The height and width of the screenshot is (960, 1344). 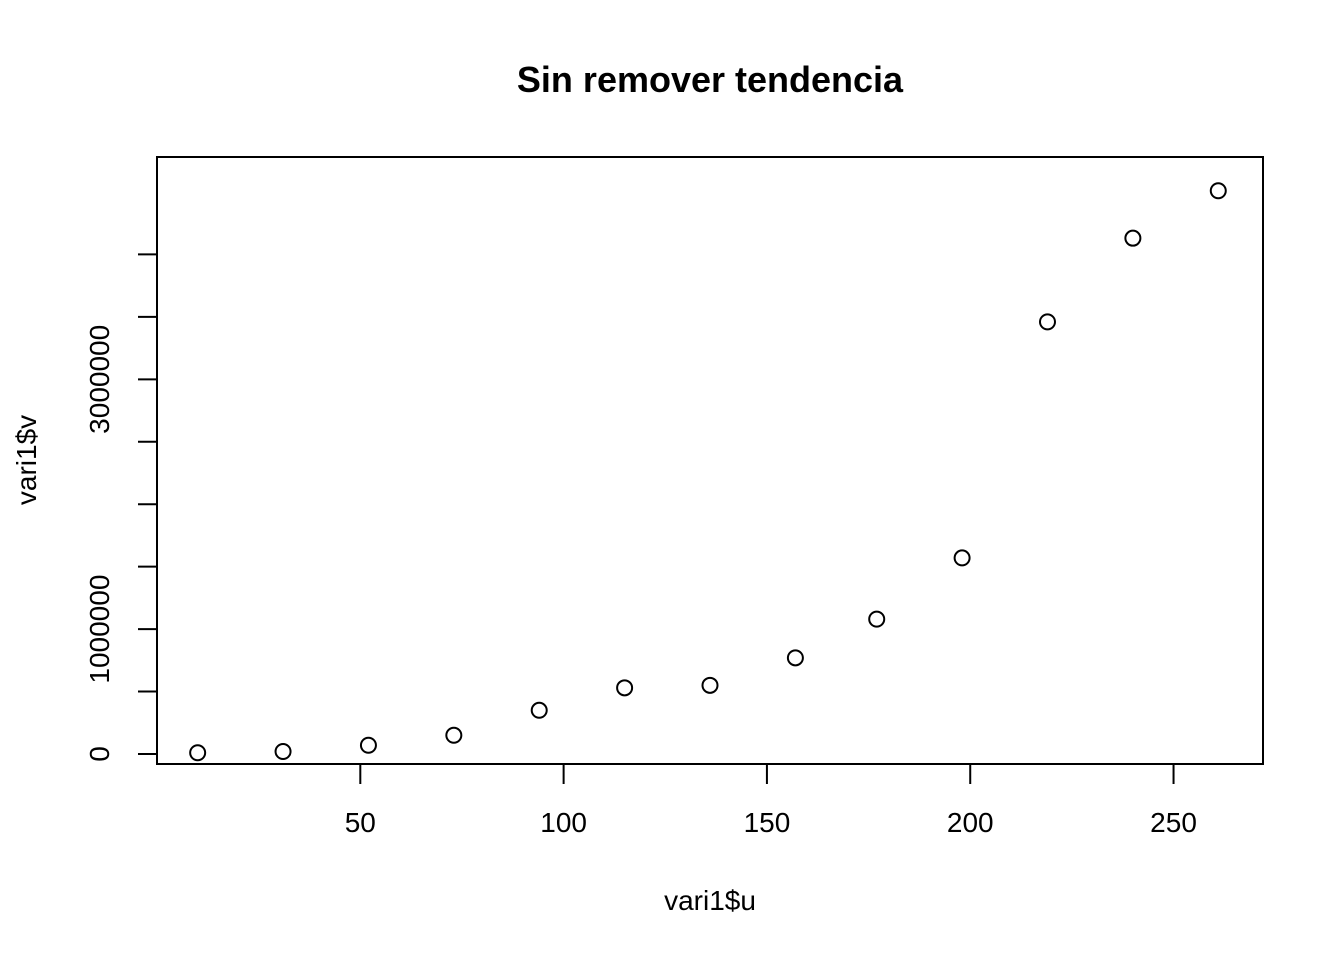 What do you see at coordinates (771, 801) in the screenshot?
I see `x-axis: 50 100 150 200 250` at bounding box center [771, 801].